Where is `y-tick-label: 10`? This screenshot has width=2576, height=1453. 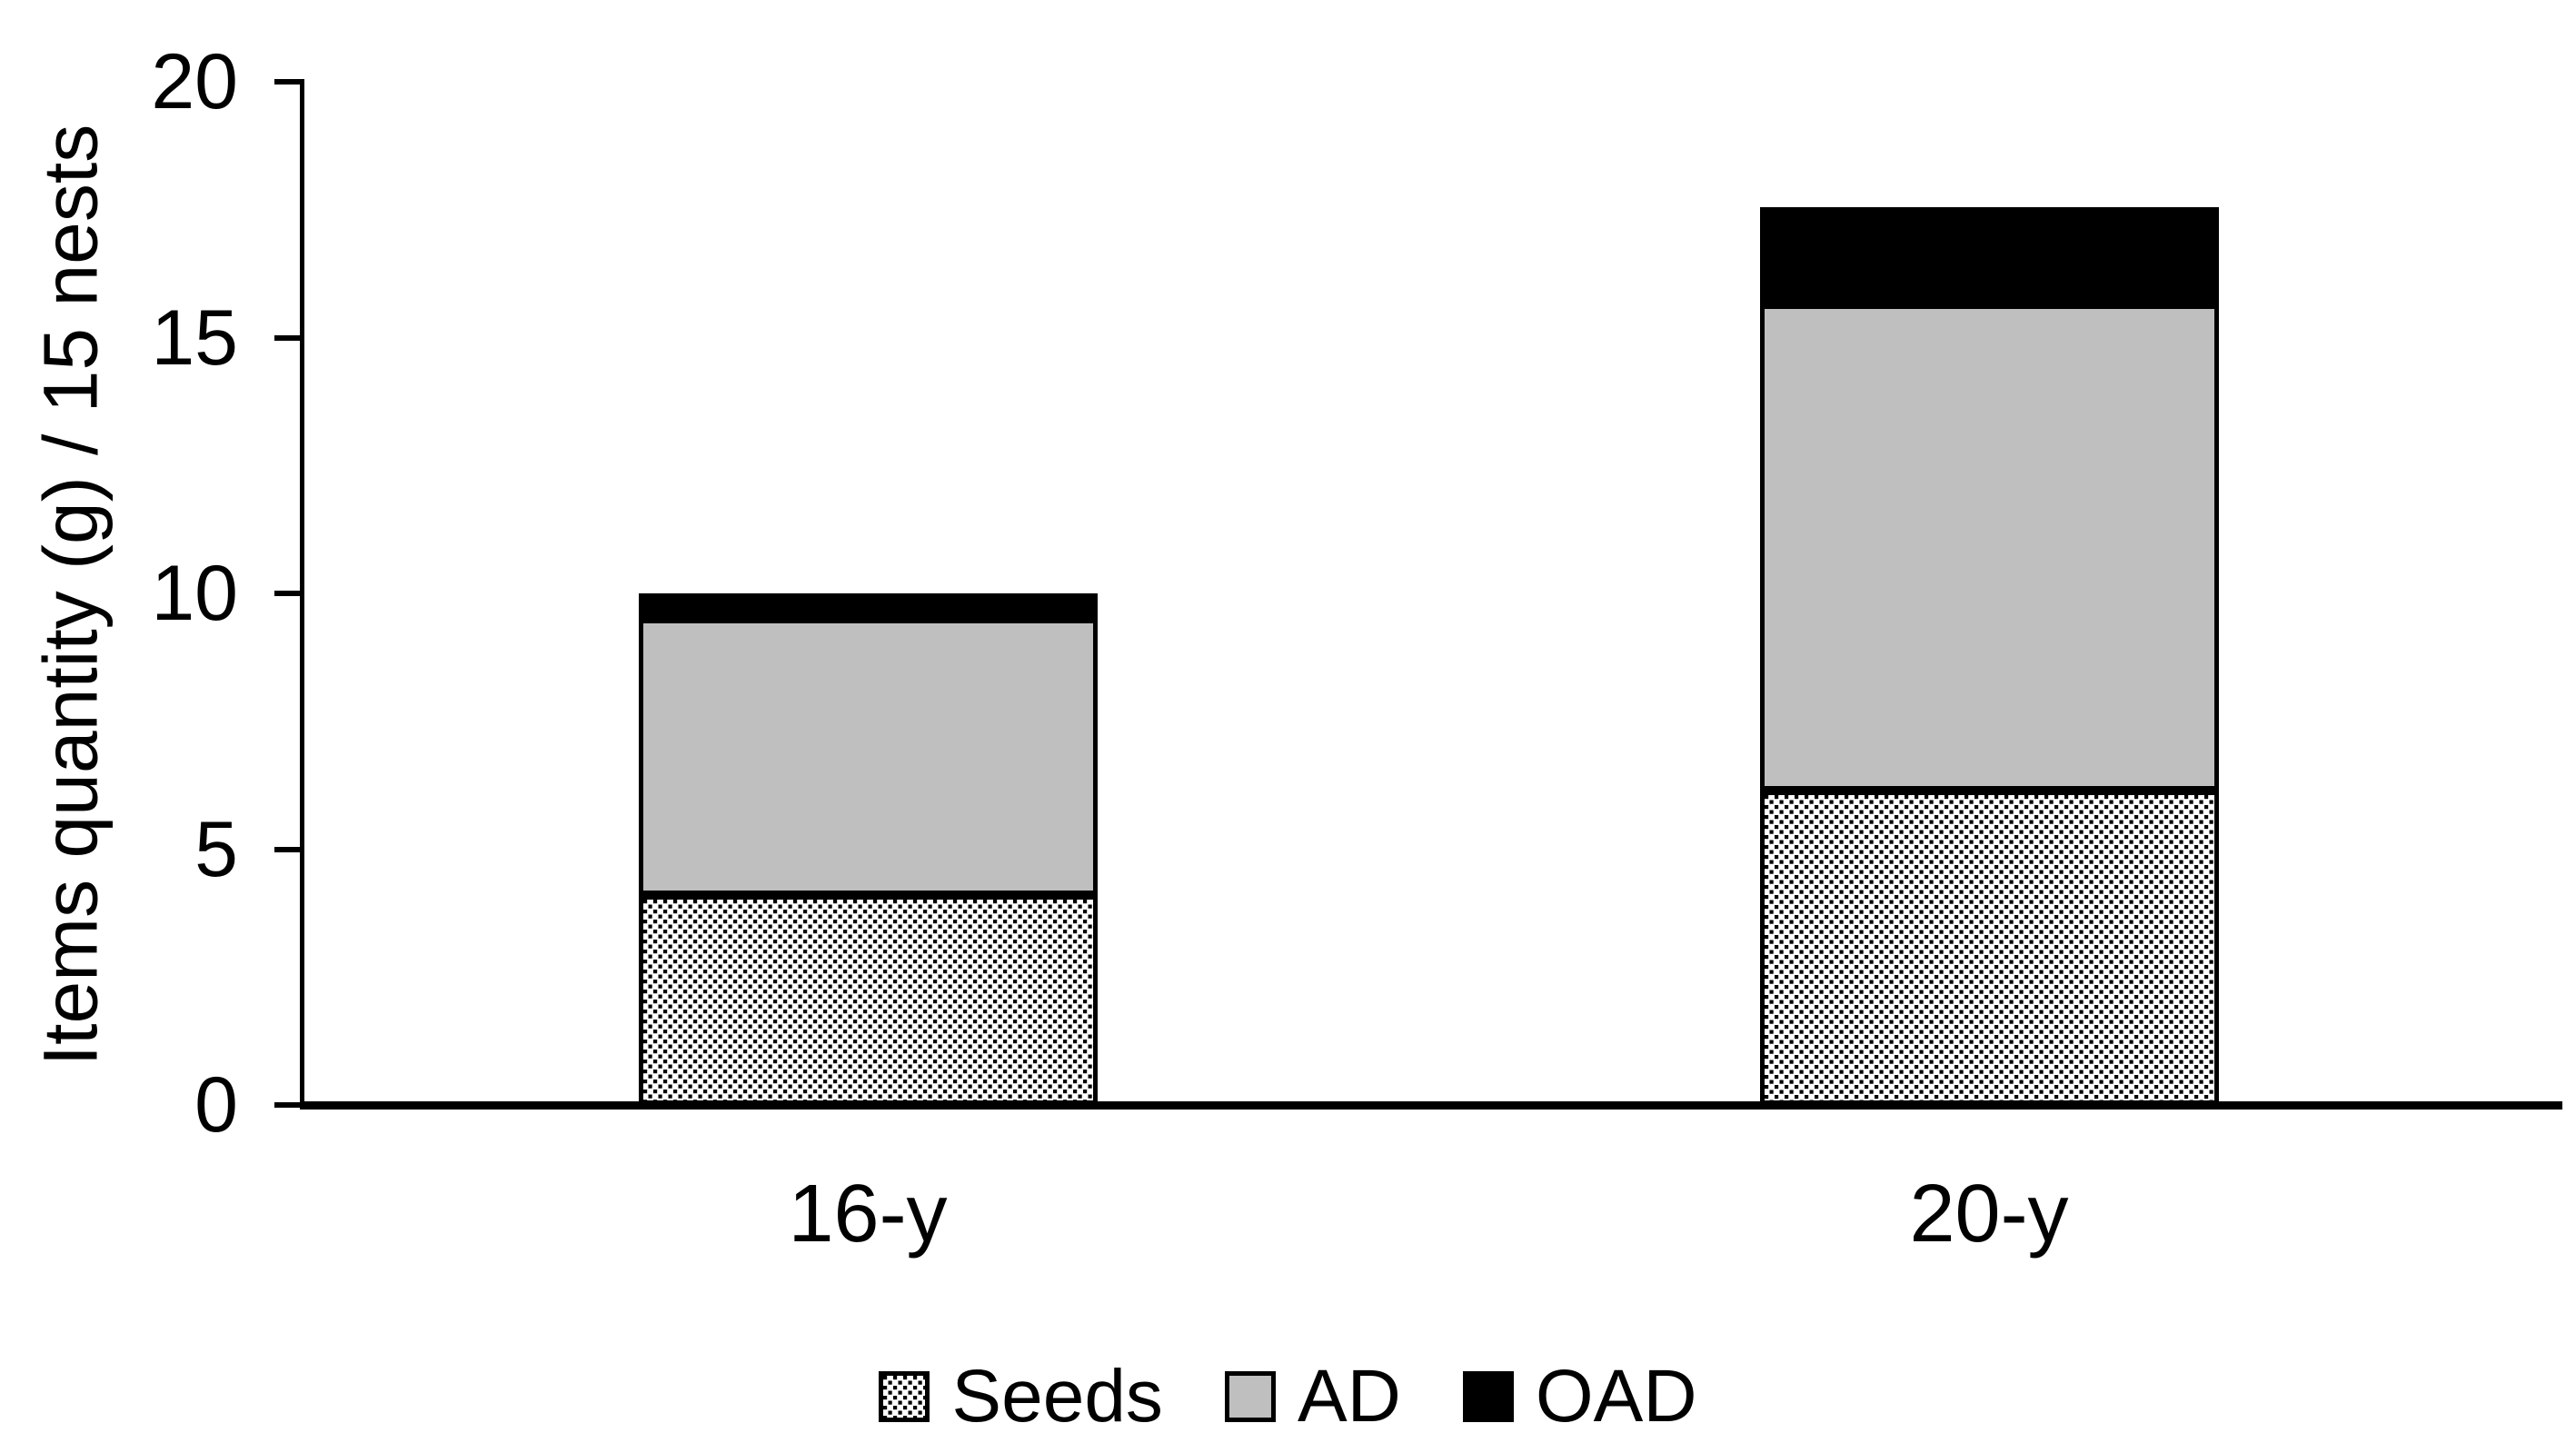
y-tick-label: 10 is located at coordinates (195, 594).